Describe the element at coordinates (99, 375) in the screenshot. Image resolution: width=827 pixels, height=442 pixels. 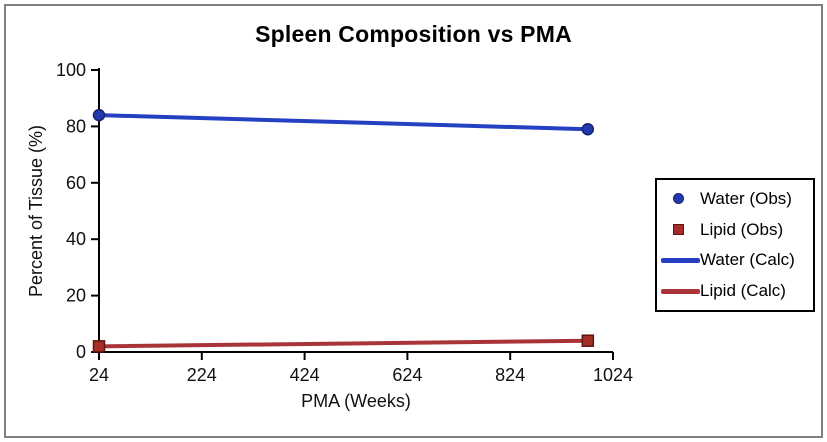
I see `x-tick-label: 24` at that location.